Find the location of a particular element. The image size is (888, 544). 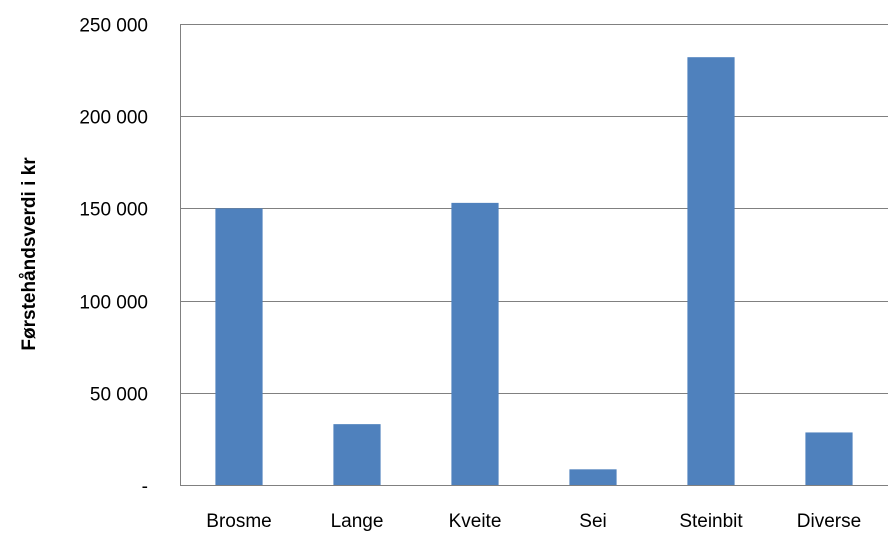

x-tick-label: Kveite is located at coordinates (475, 521).